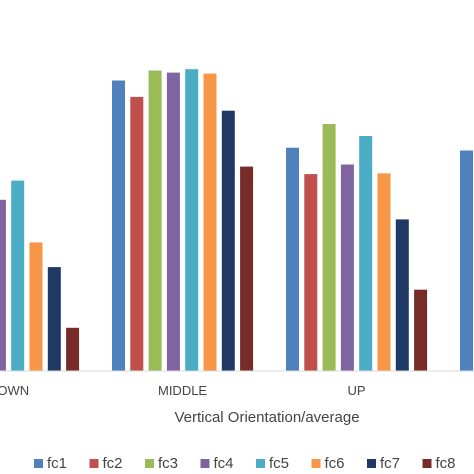  Describe the element at coordinates (311, 272) in the screenshot. I see `bar-fc2-up` at that location.